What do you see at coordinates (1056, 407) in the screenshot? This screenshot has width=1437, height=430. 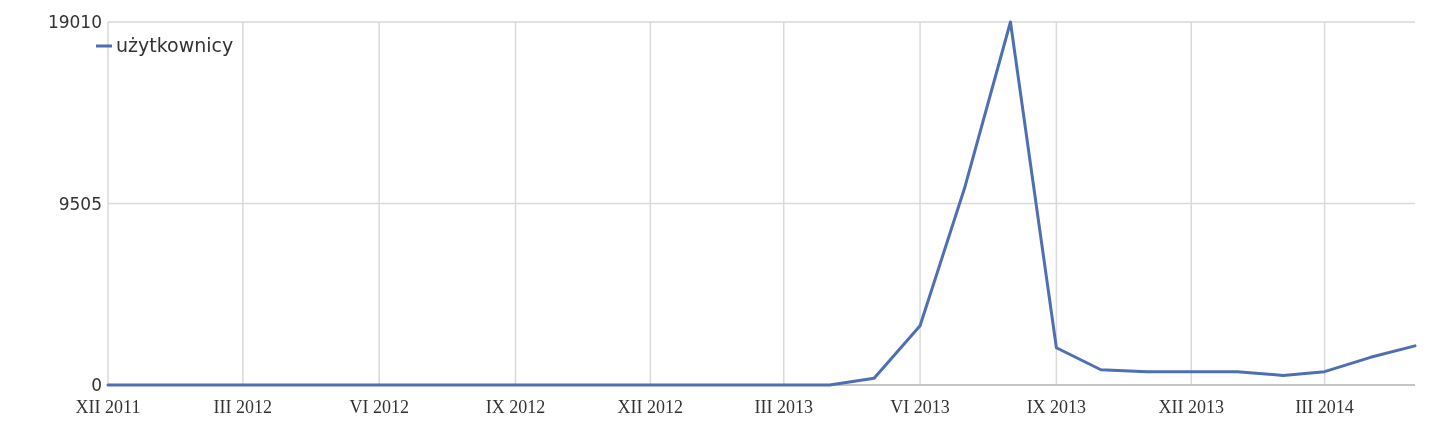 I see `x-tick-label: IX 2013` at bounding box center [1056, 407].